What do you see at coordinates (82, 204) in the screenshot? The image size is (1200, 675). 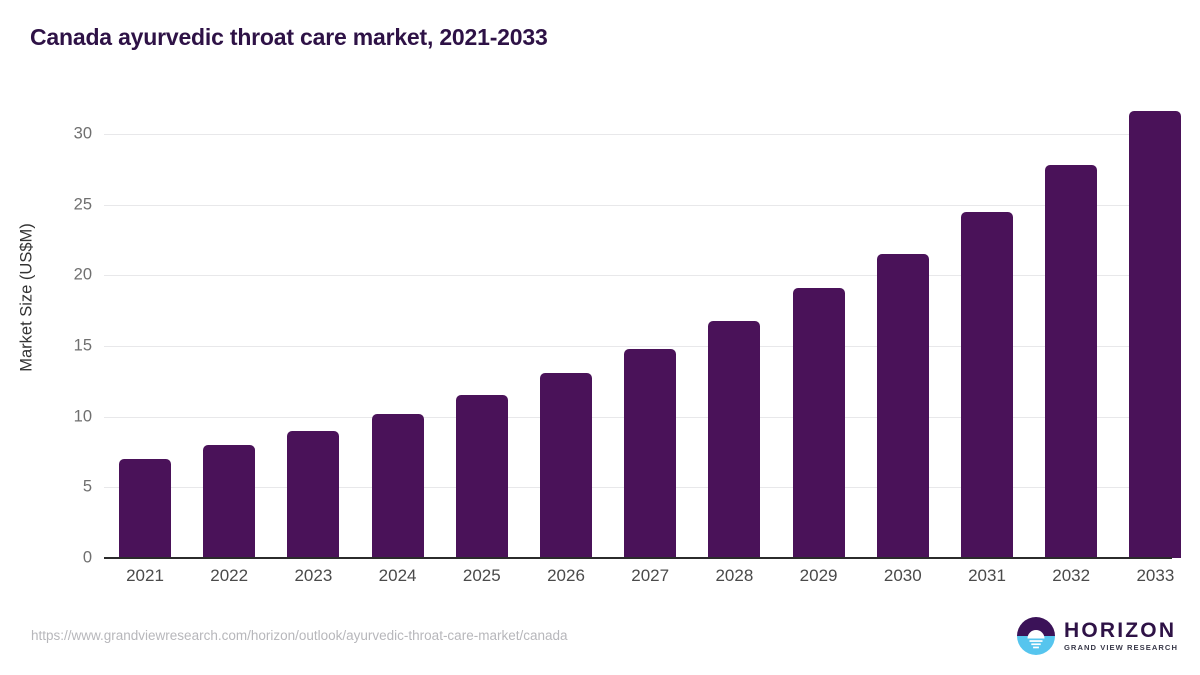 I see `y-axis-tick-label: 25` at bounding box center [82, 204].